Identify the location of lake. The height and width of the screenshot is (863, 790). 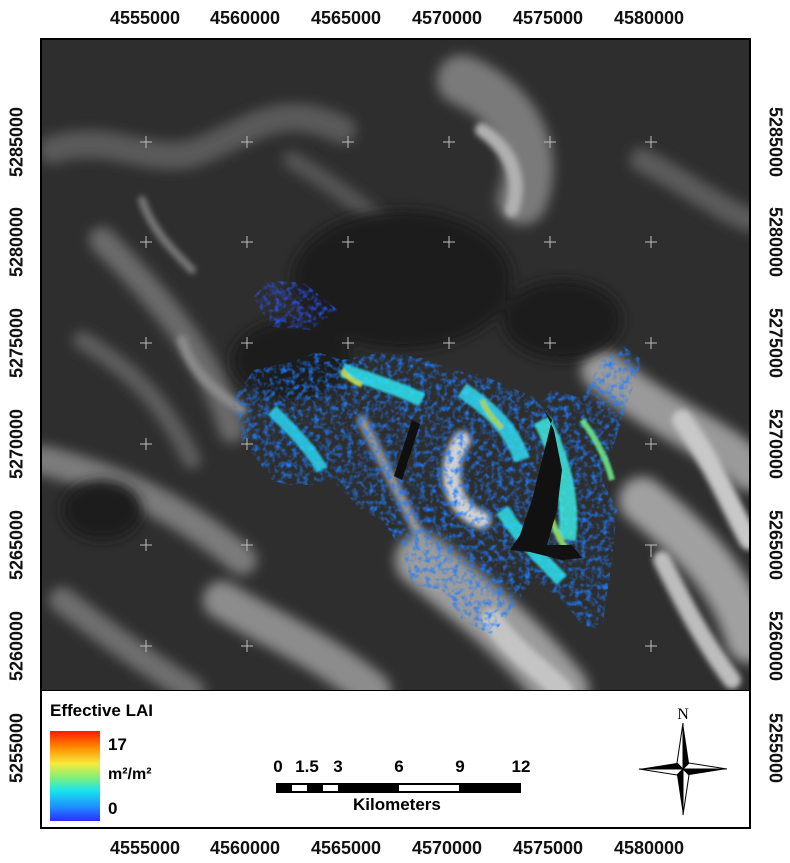
(546, 485).